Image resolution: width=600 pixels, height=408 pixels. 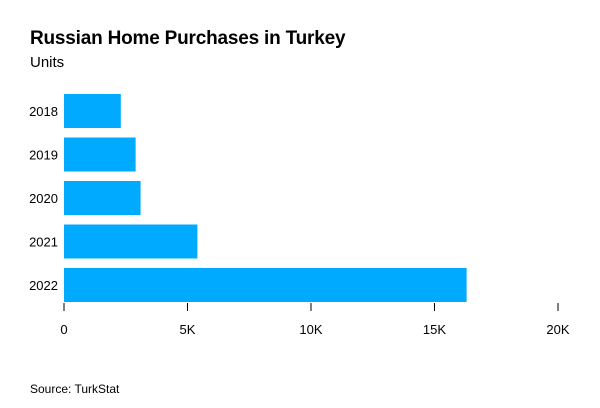 I want to click on category-labels: 2018 2019 2020 2021 2022, so click(x=43, y=198).